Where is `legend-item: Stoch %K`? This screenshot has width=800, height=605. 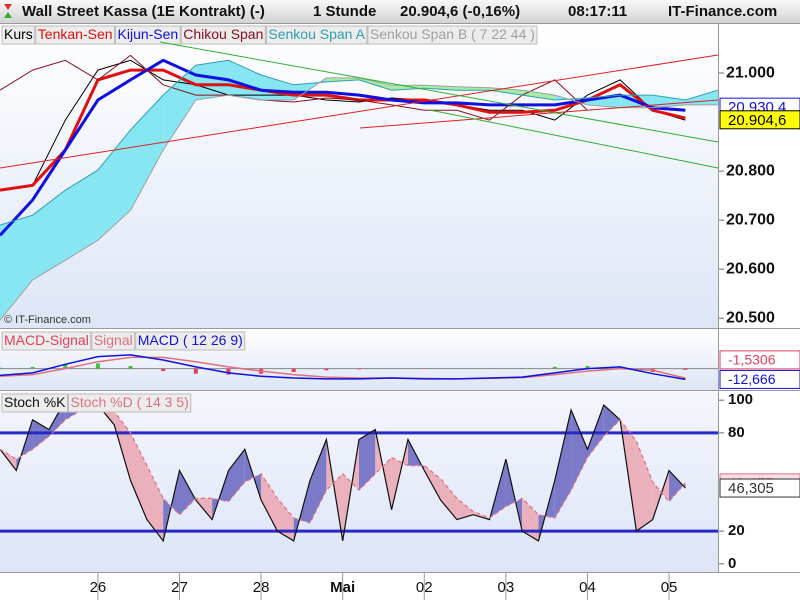
legend-item: Stoch %K is located at coordinates (34, 403).